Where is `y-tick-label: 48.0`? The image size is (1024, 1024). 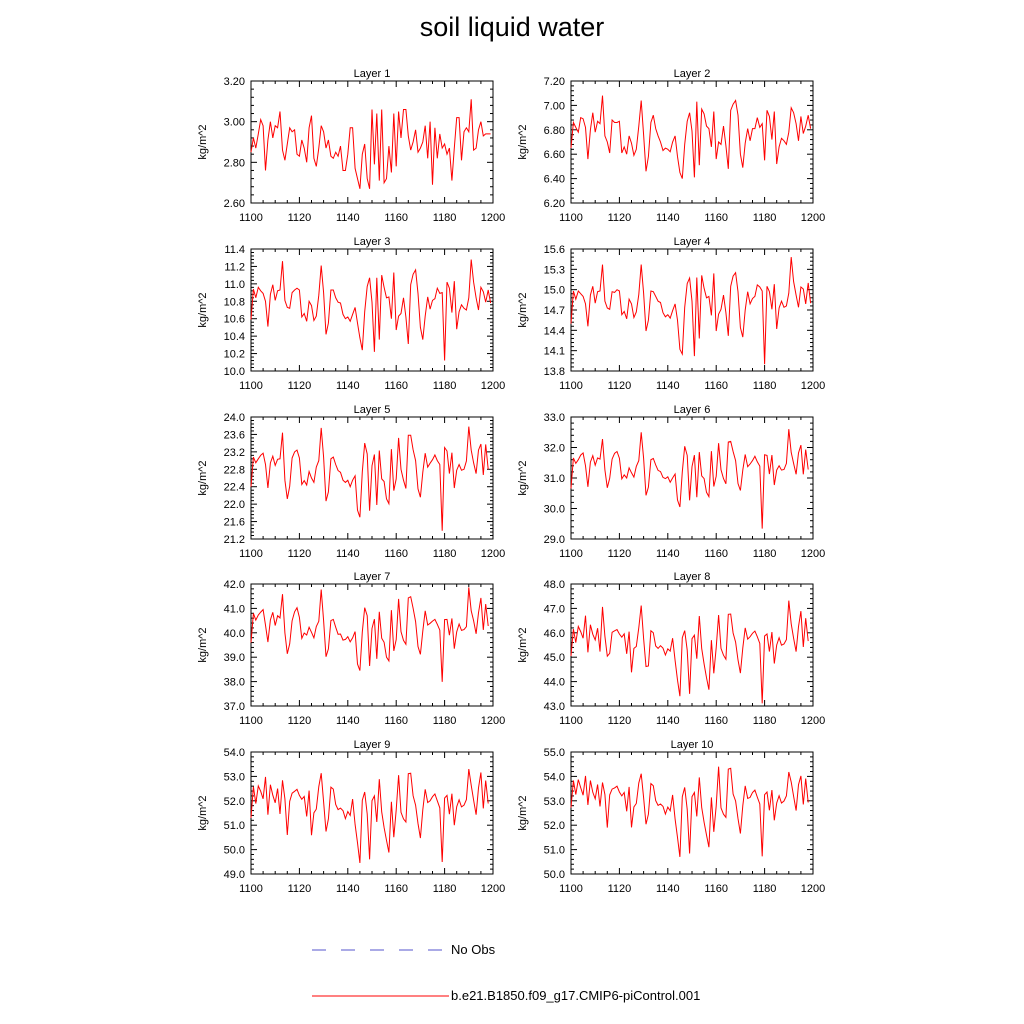
y-tick-label: 48.0 is located at coordinates (554, 585).